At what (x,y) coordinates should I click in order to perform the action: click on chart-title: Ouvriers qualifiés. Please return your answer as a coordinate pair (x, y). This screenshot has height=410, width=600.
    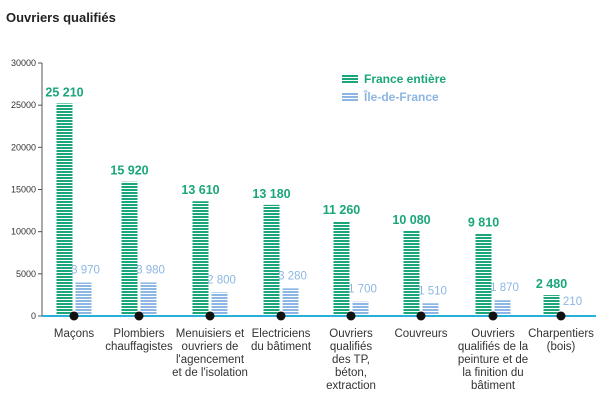
    Looking at the image, I should click on (61, 17).